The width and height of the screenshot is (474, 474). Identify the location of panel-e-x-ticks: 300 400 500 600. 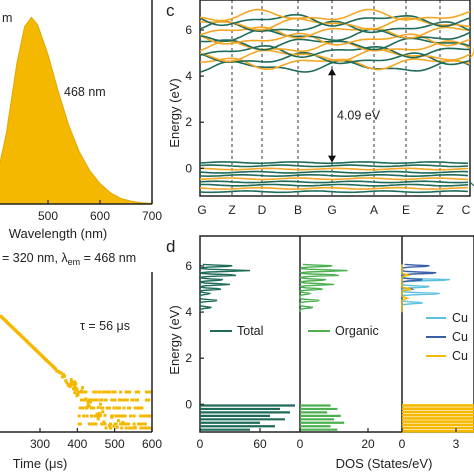
(96, 439).